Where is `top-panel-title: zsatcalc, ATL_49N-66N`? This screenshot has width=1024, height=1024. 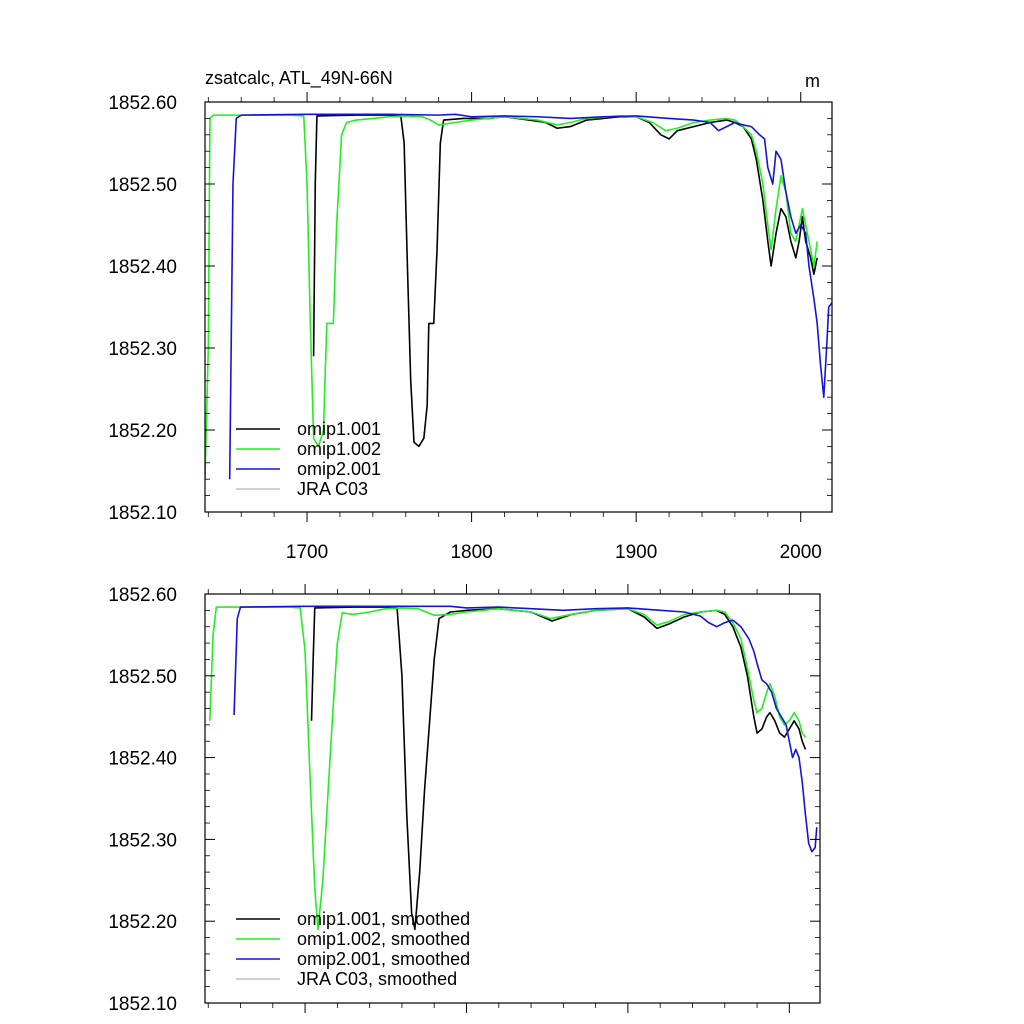 top-panel-title: zsatcalc, ATL_49N-66N is located at coordinates (299, 78).